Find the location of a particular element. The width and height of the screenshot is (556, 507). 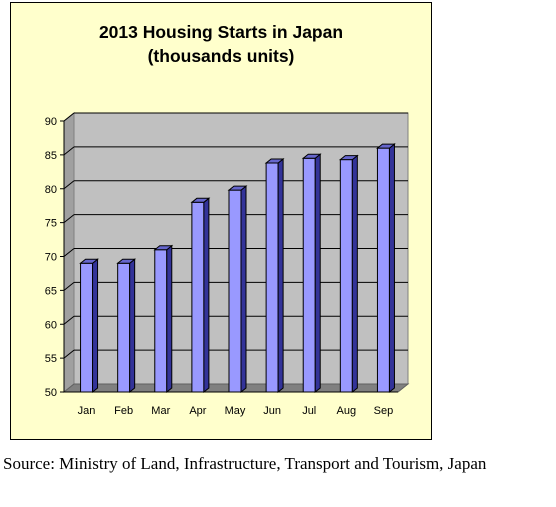

y-tick-label: 65 is located at coordinates (51, 291).